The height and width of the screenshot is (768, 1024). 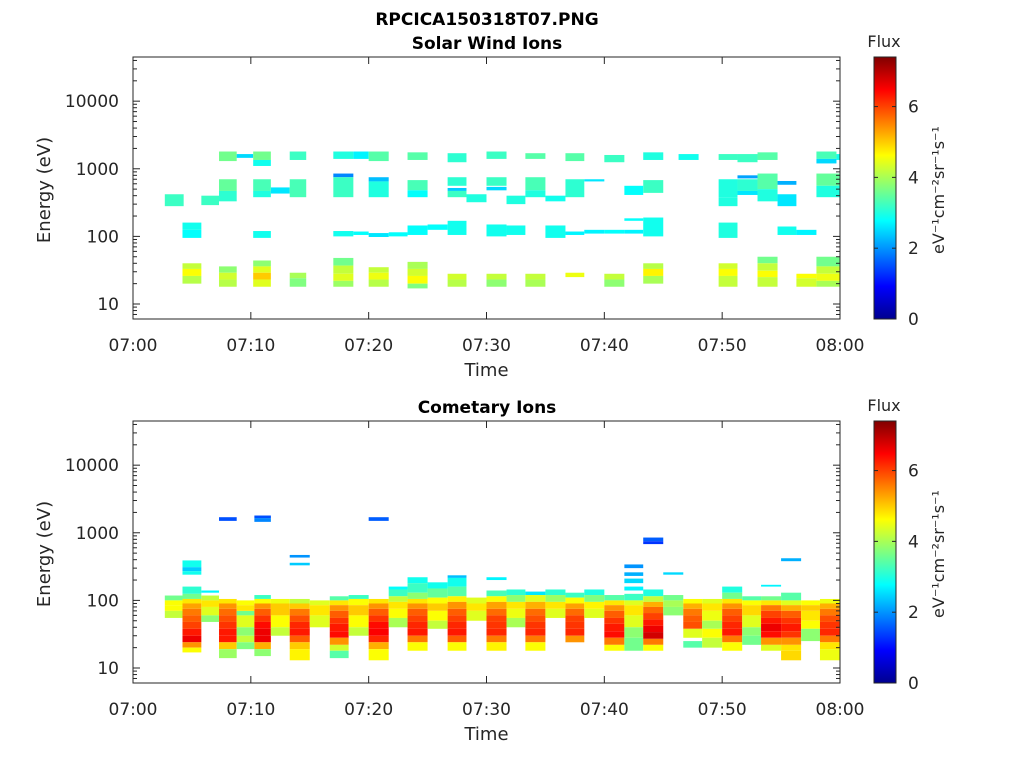 I want to click on x-tick-label: 07:20, so click(x=368, y=346).